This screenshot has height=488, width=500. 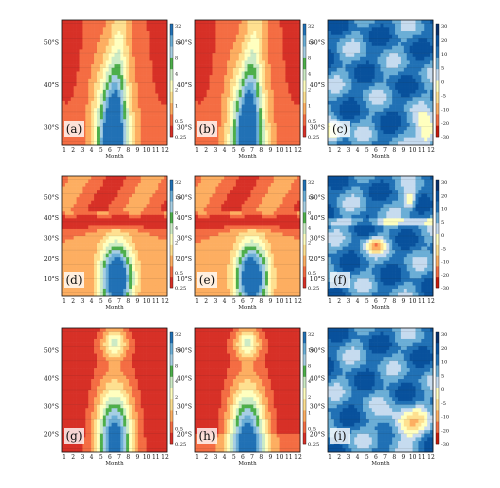 What do you see at coordinates (92, 150) in the screenshot?
I see `month-tick-label: 4` at bounding box center [92, 150].